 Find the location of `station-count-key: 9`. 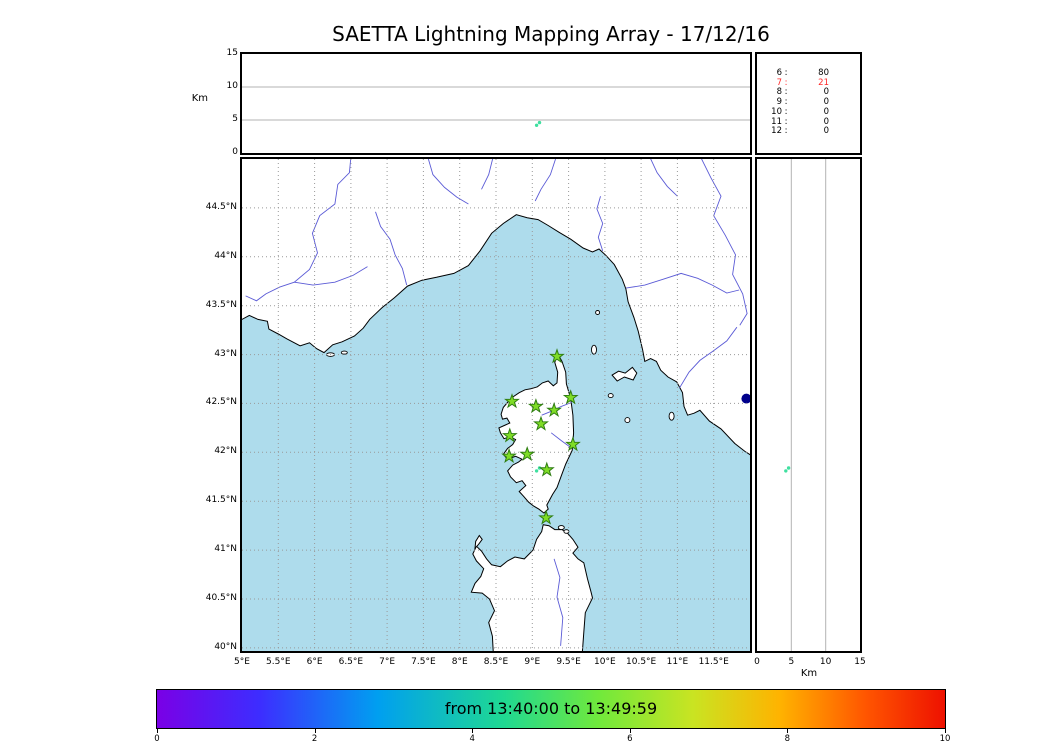

station-count-key: 9 is located at coordinates (779, 102).